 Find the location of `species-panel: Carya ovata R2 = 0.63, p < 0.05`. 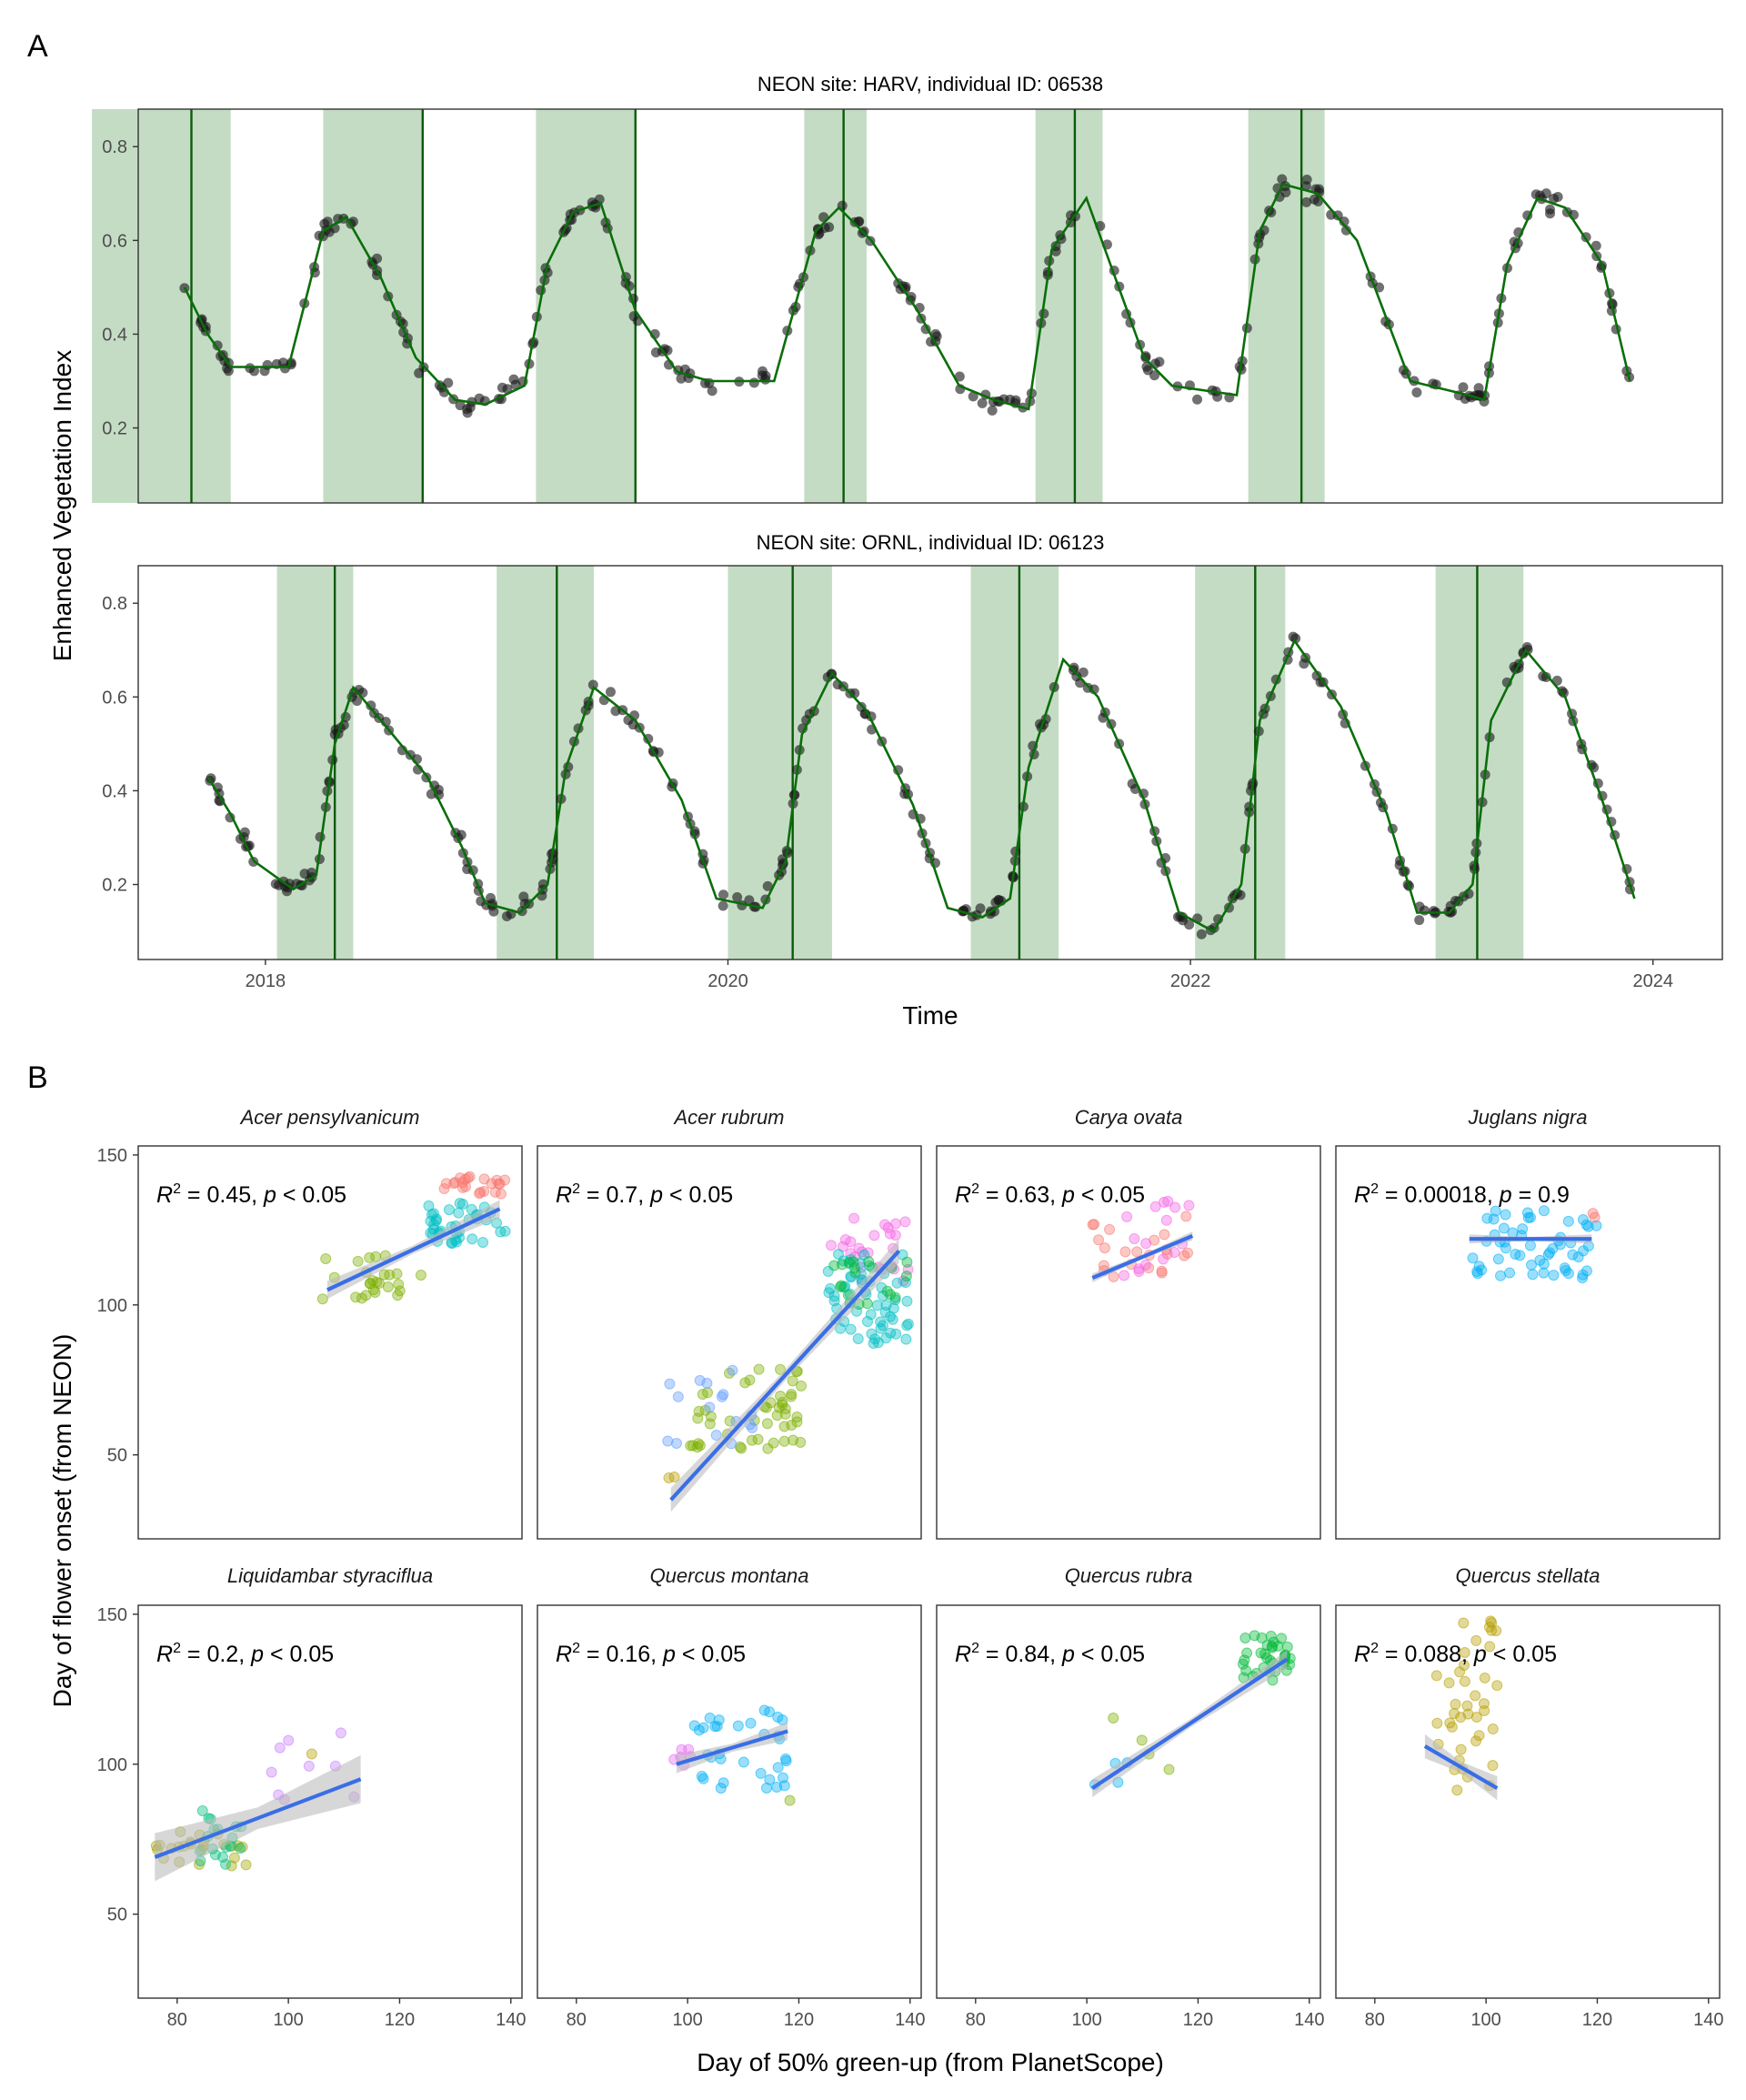

species-panel: Carya ovata R2 = 0.63, p < 0.05 is located at coordinates (1128, 1323).